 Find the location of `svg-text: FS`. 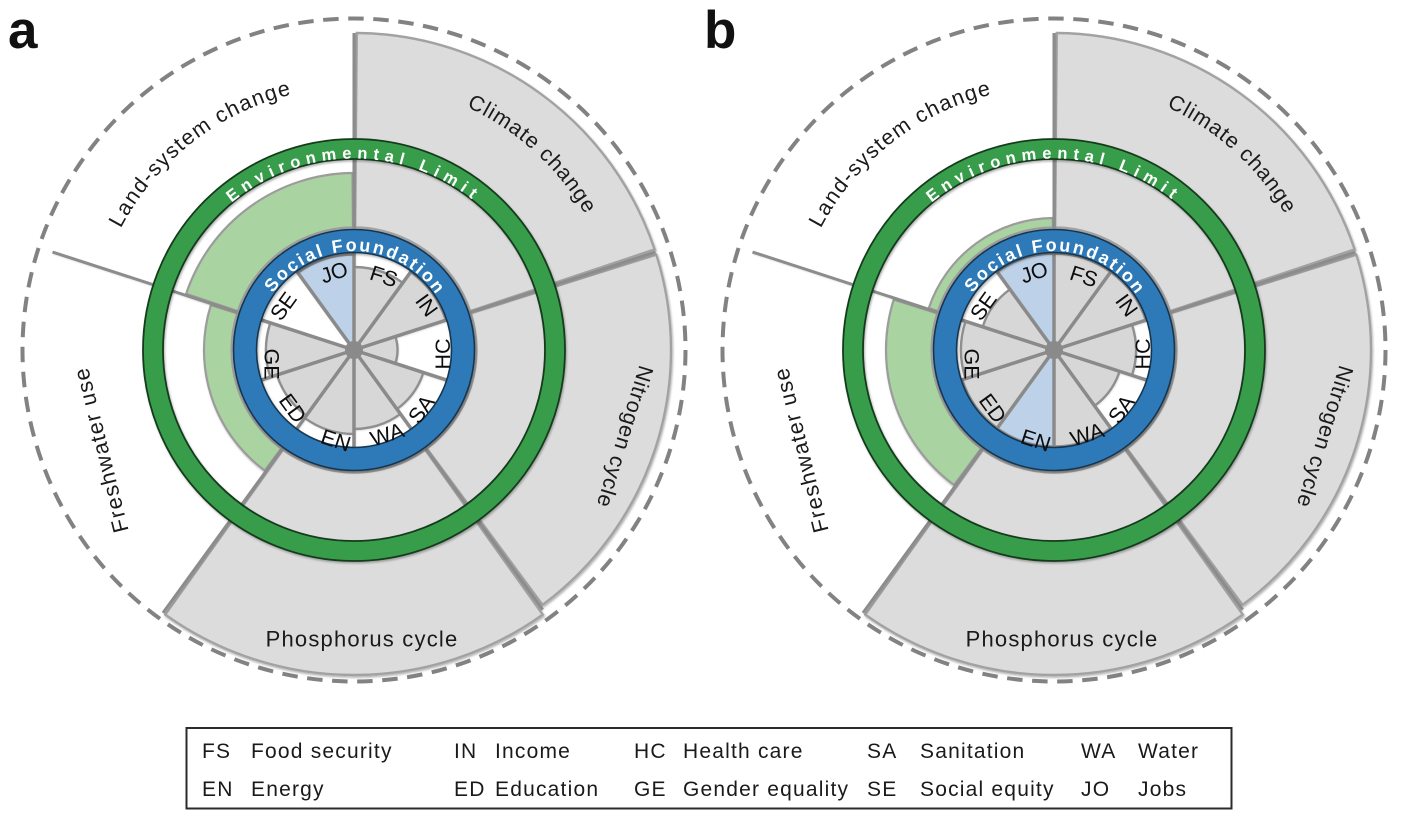

svg-text: FS is located at coordinates (216, 751).